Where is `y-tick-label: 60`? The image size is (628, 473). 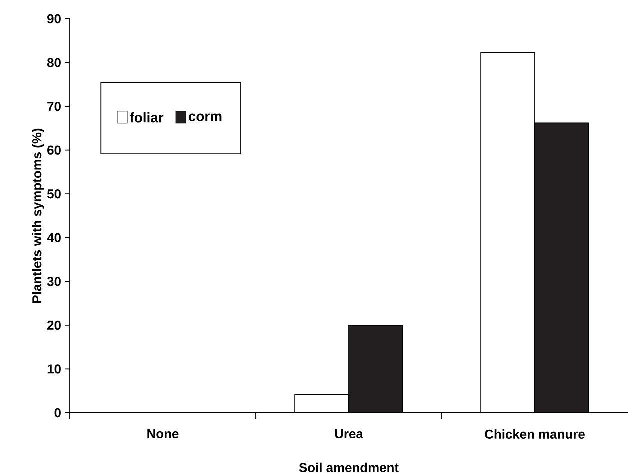
y-tick-label: 60 is located at coordinates (54, 150).